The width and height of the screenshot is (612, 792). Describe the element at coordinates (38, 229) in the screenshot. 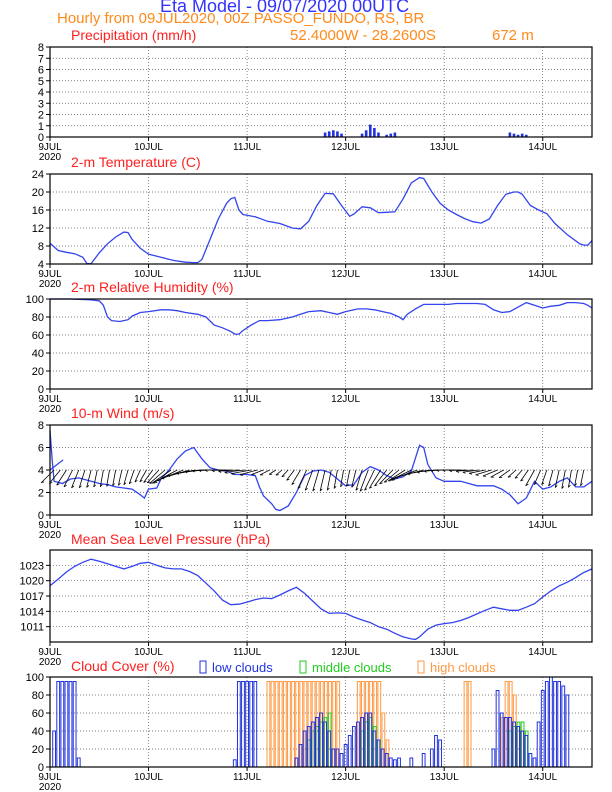

I see `y-tick-label: 12` at that location.